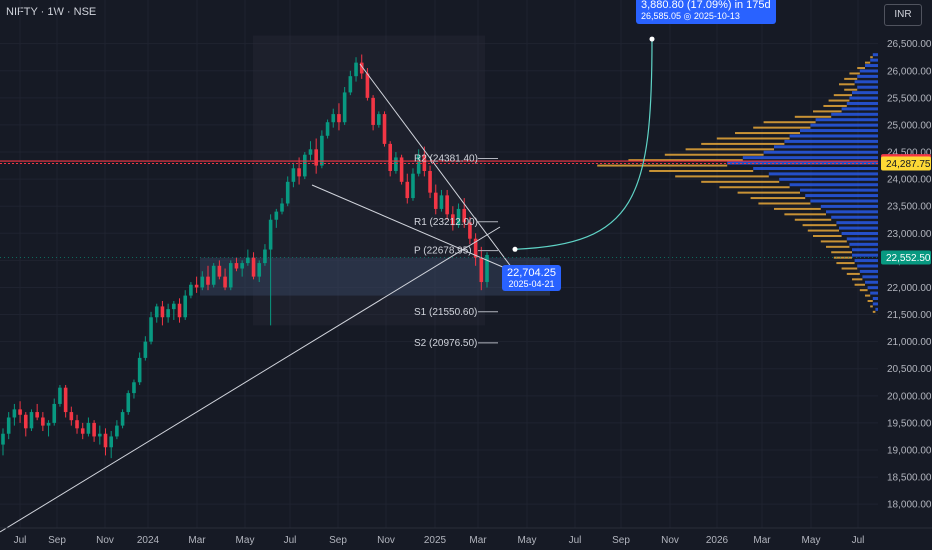  I want to click on y-axis-tick-label: 20,500.00, so click(909, 369).